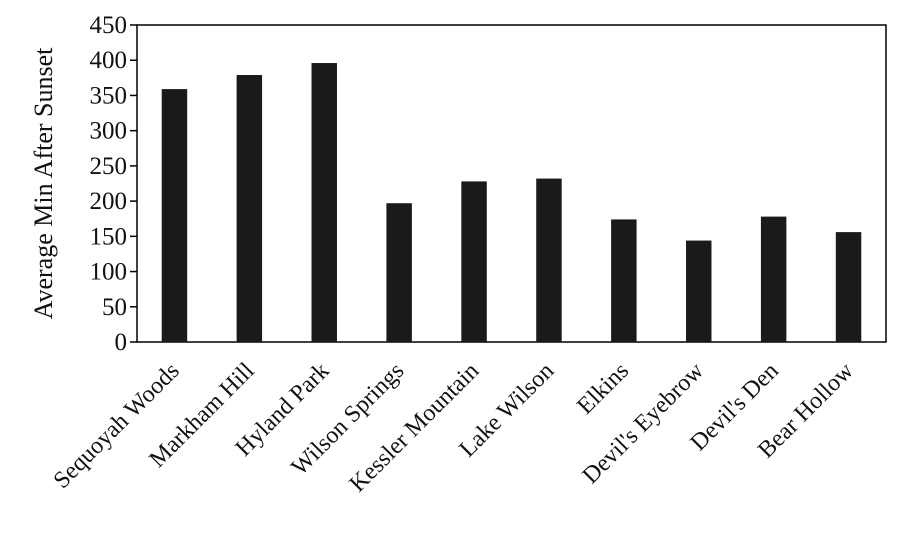  What do you see at coordinates (114, 307) in the screenshot?
I see `y-tick-label: 50` at bounding box center [114, 307].